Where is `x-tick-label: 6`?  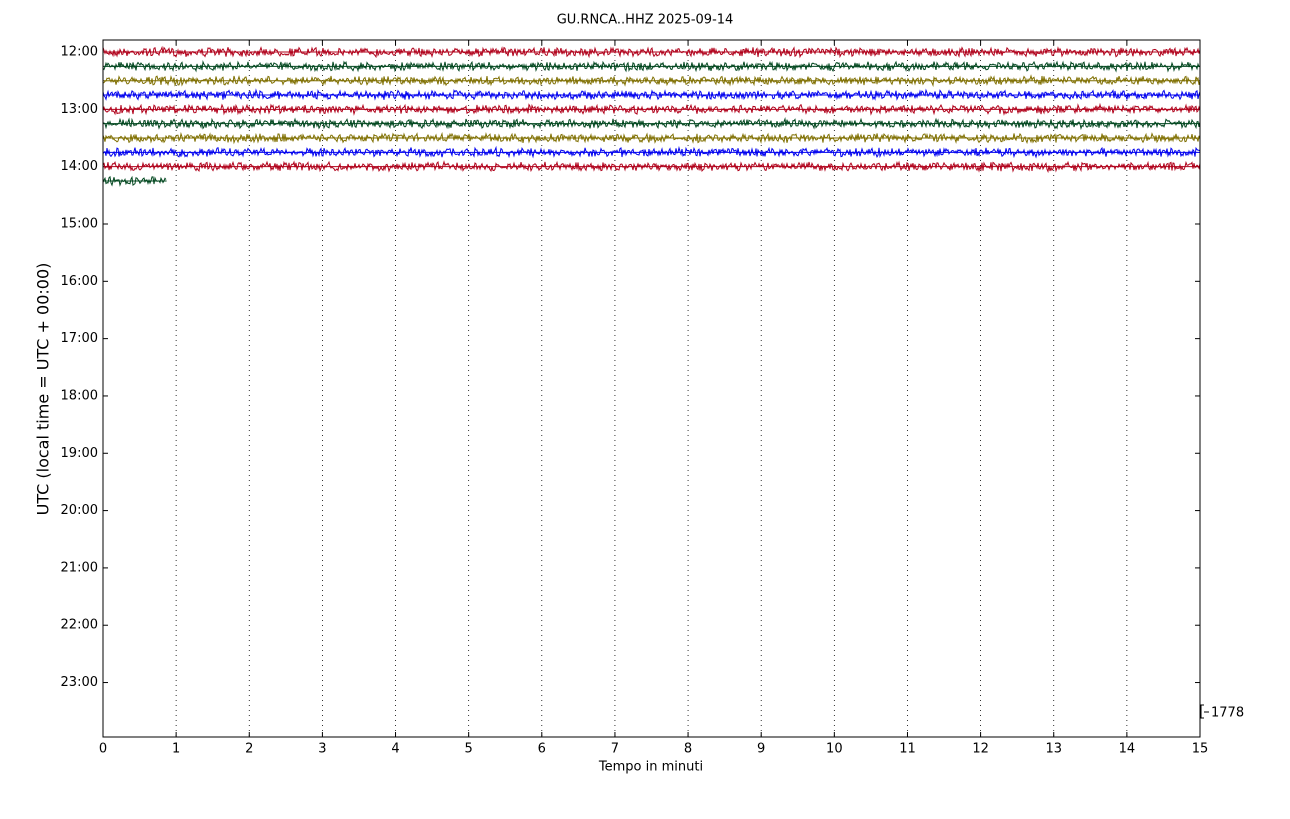 x-tick-label: 6 is located at coordinates (542, 749).